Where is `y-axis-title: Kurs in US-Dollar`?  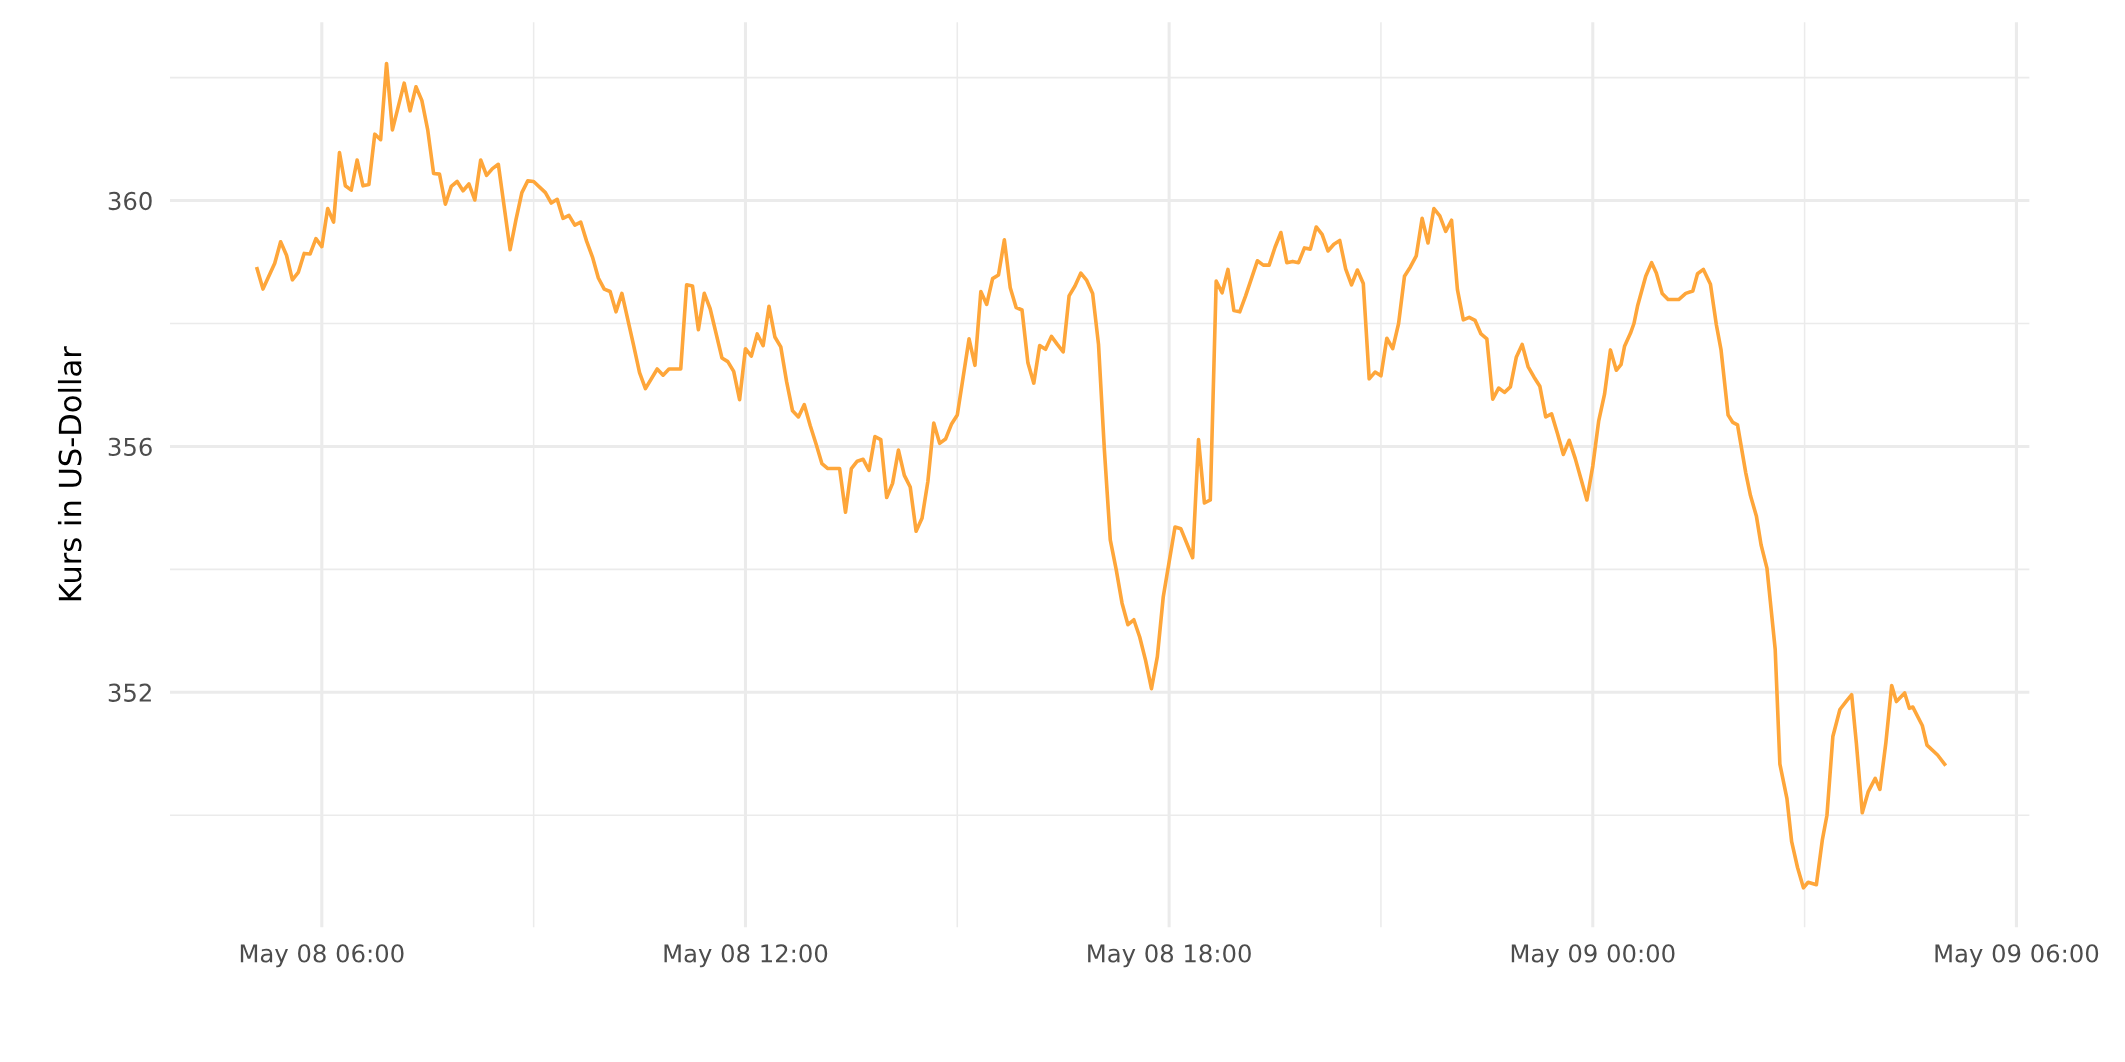
y-axis-title: Kurs in US-Dollar is located at coordinates (69, 473).